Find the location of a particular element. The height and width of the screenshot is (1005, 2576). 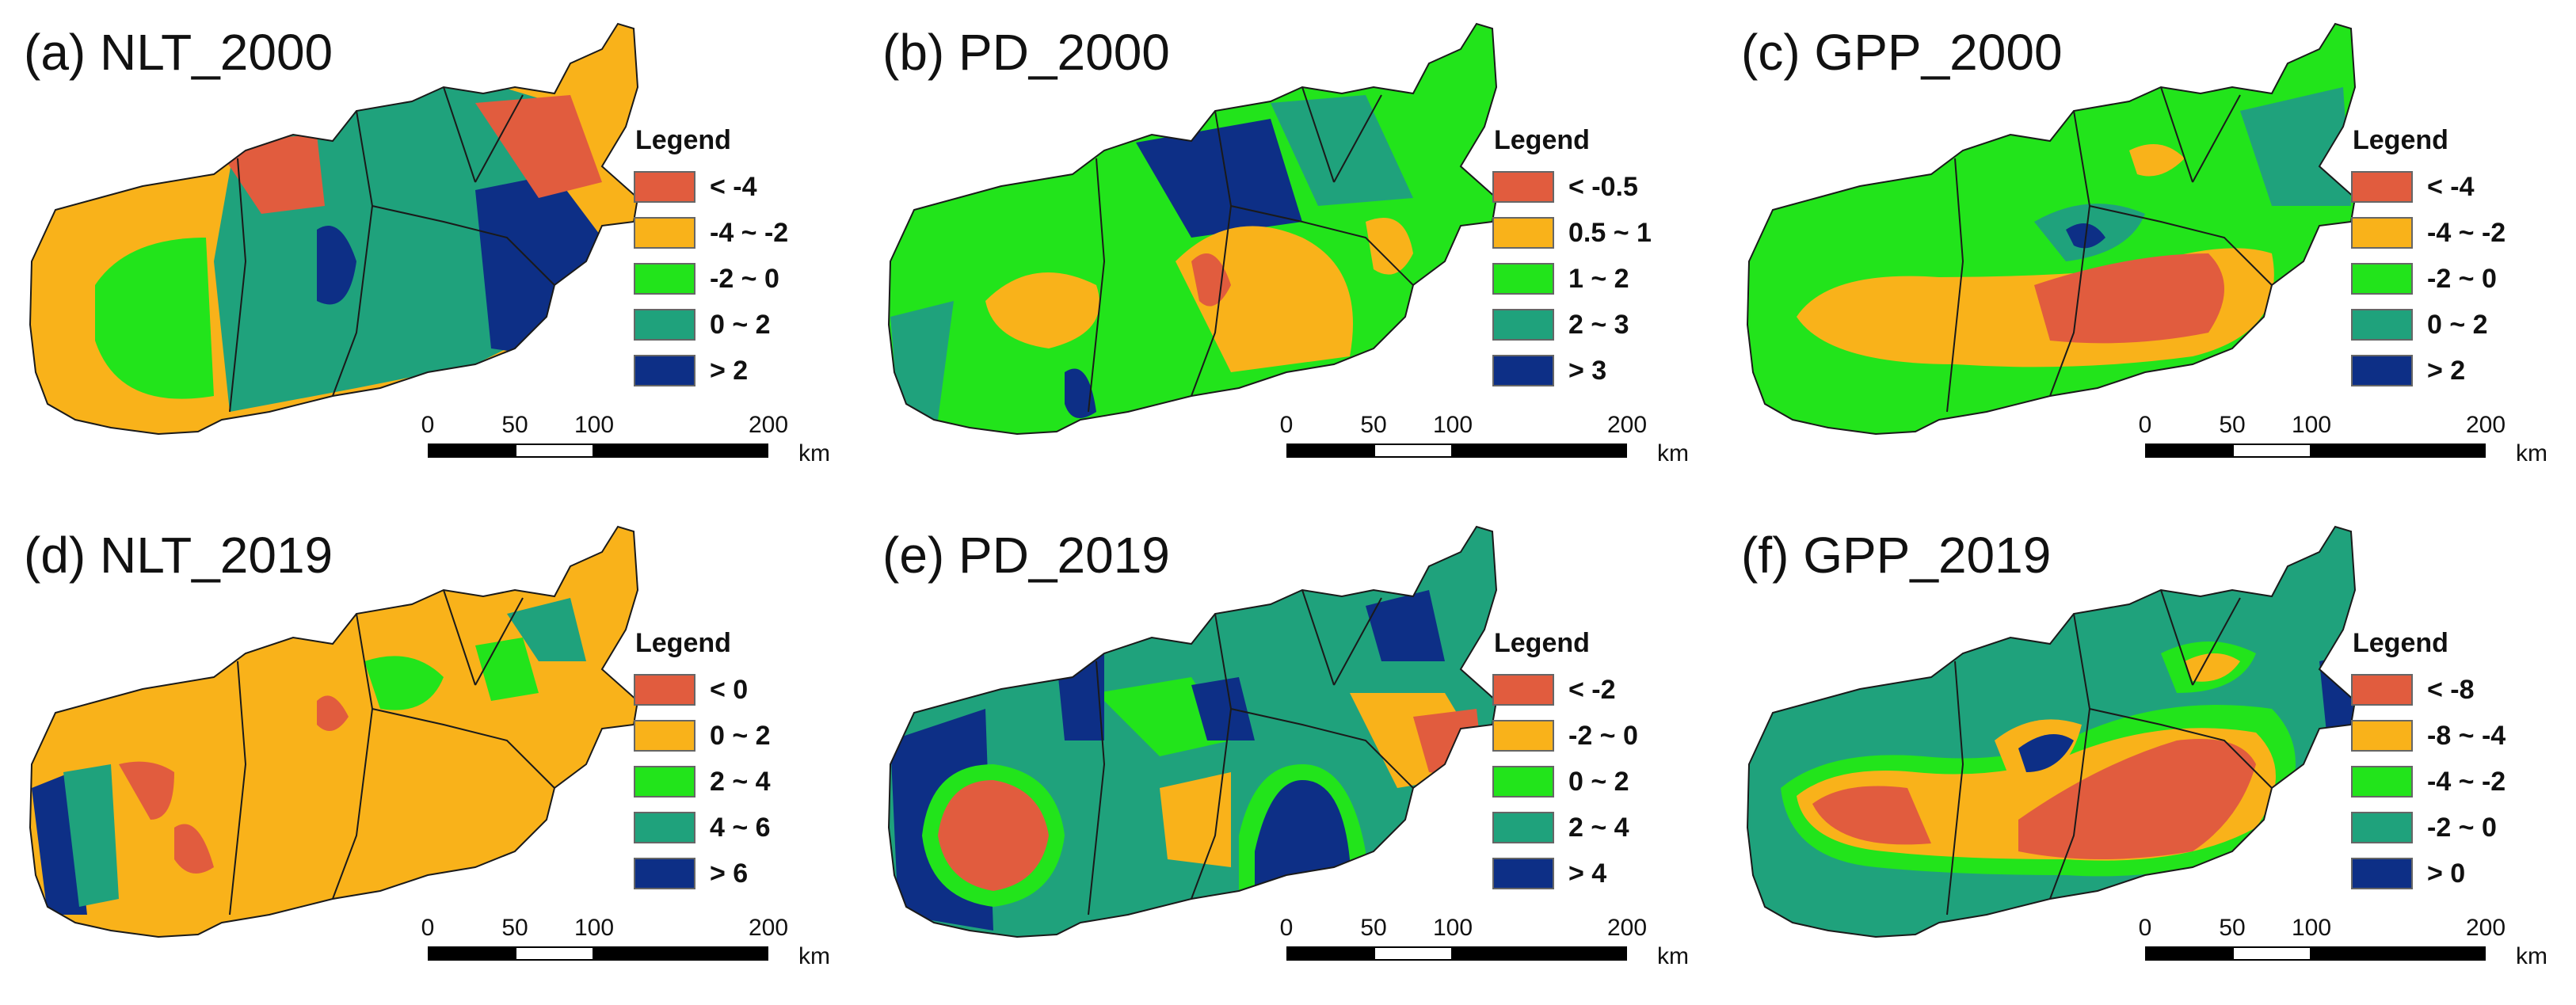

legend-label: 0.5 ~ 1 is located at coordinates (1610, 232).